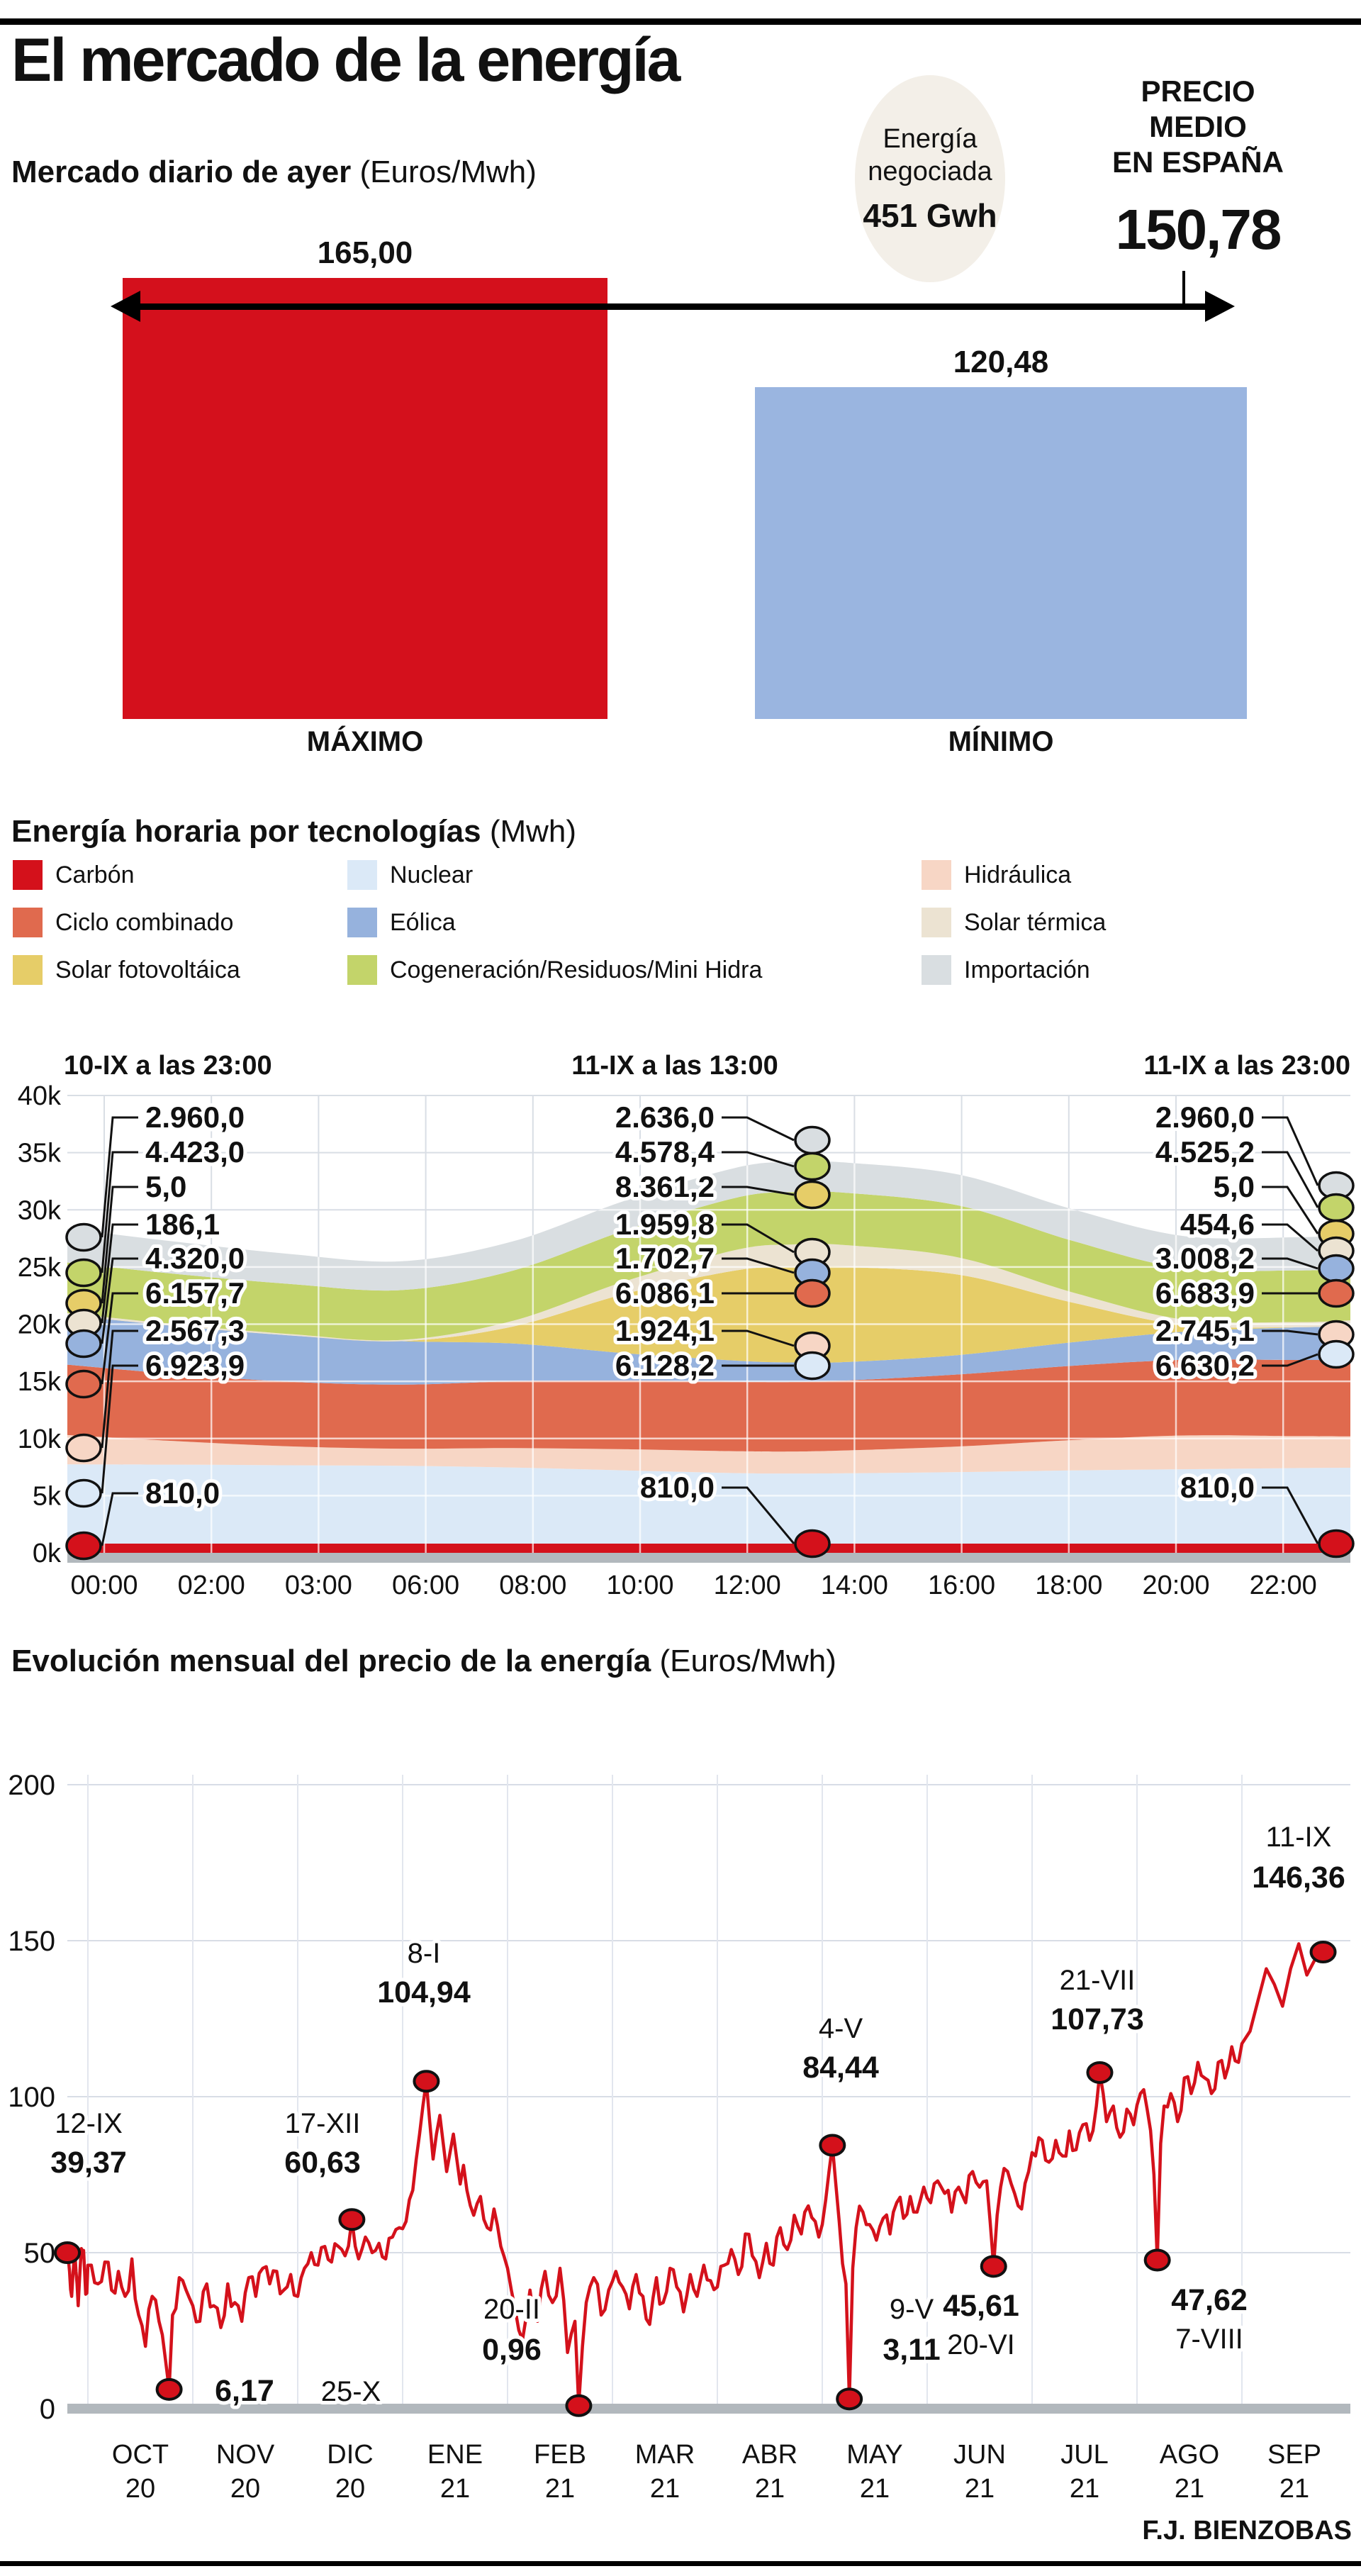  What do you see at coordinates (126, 970) in the screenshot?
I see `legend-item: Solar fotovoltáica` at bounding box center [126, 970].